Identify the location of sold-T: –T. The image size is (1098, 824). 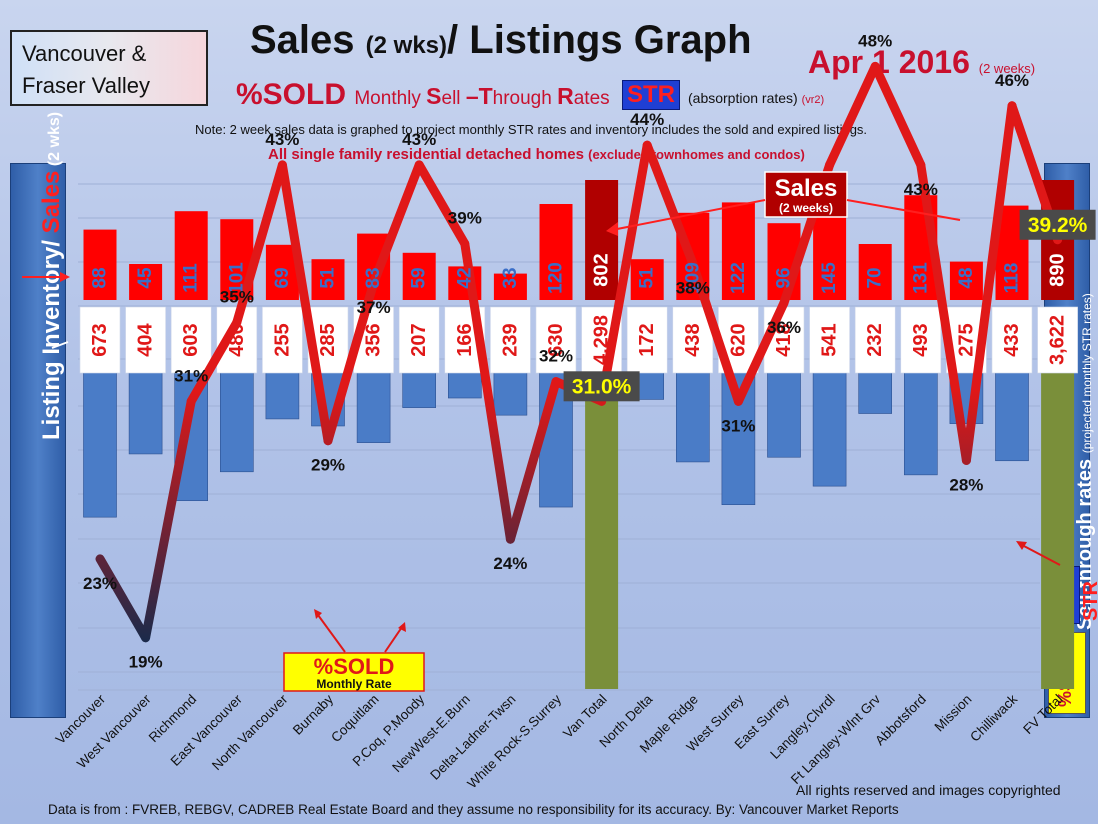
(479, 96).